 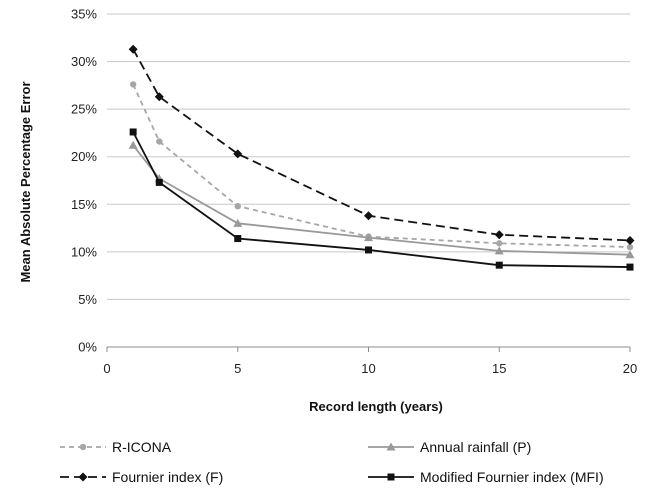 I want to click on y-tick-label: 30%, so click(x=84, y=61).